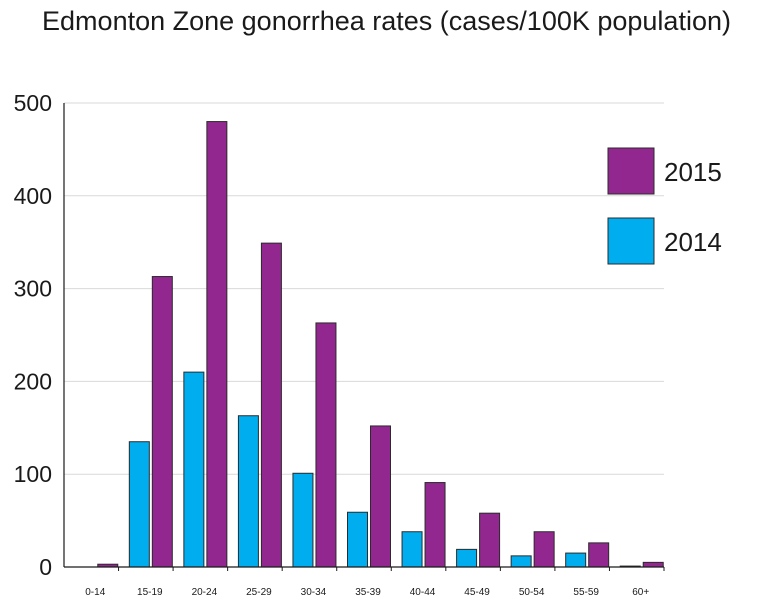 The height and width of the screenshot is (600, 773). Describe the element at coordinates (33, 335) in the screenshot. I see `y-tick-labels: 0 100 200 300 400 500` at that location.